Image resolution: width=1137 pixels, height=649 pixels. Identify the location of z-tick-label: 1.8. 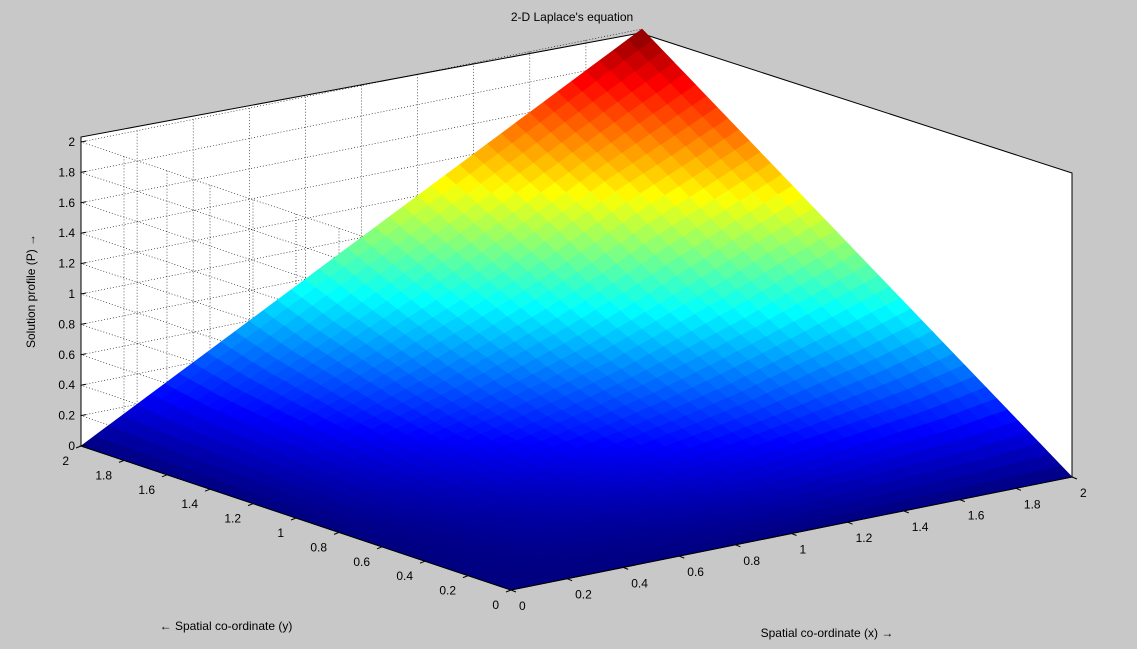
(66, 172).